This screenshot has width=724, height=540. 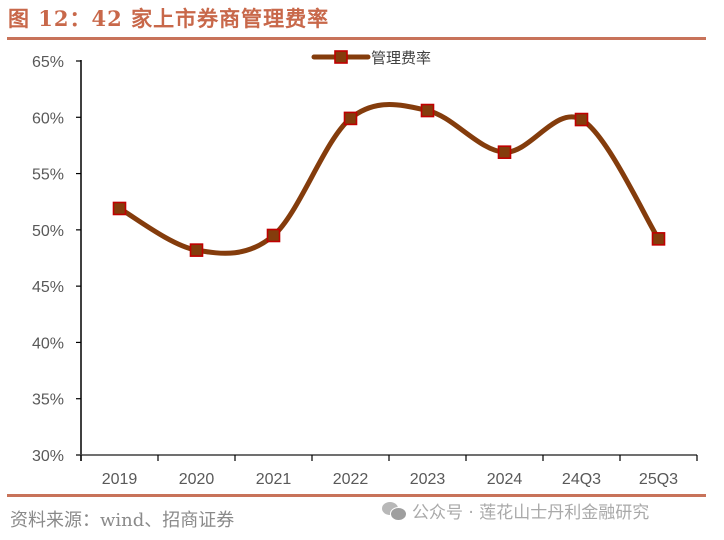 I want to click on wechat-icon, so click(x=395, y=511).